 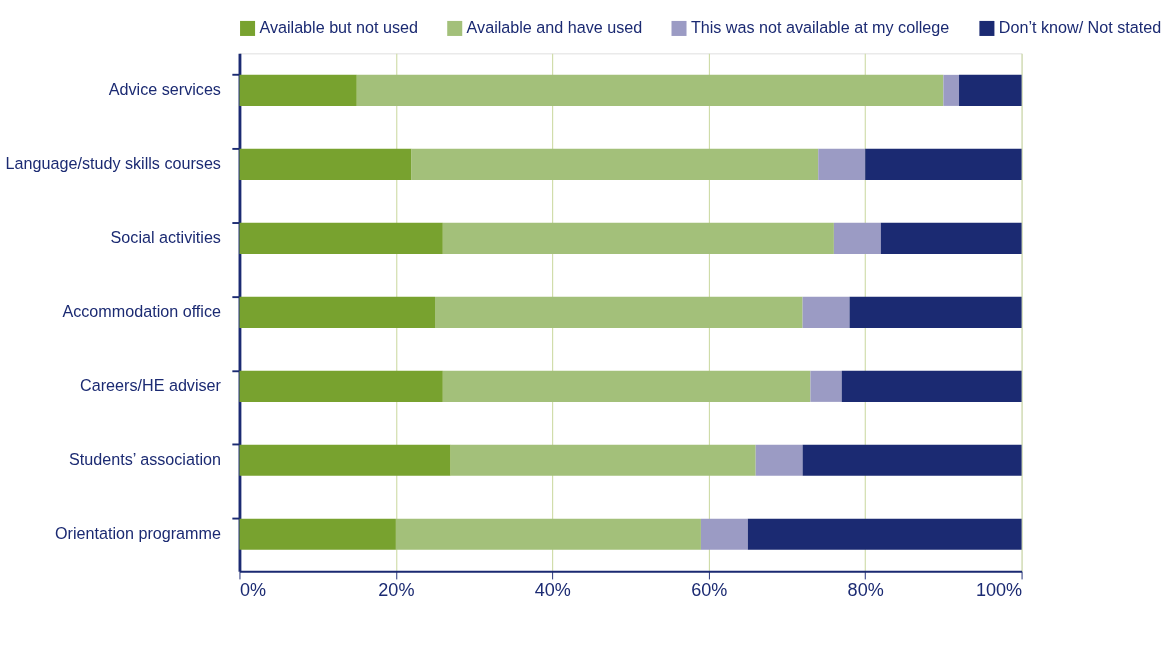 What do you see at coordinates (164, 89) in the screenshot?
I see `y-tick-label: Advice services` at bounding box center [164, 89].